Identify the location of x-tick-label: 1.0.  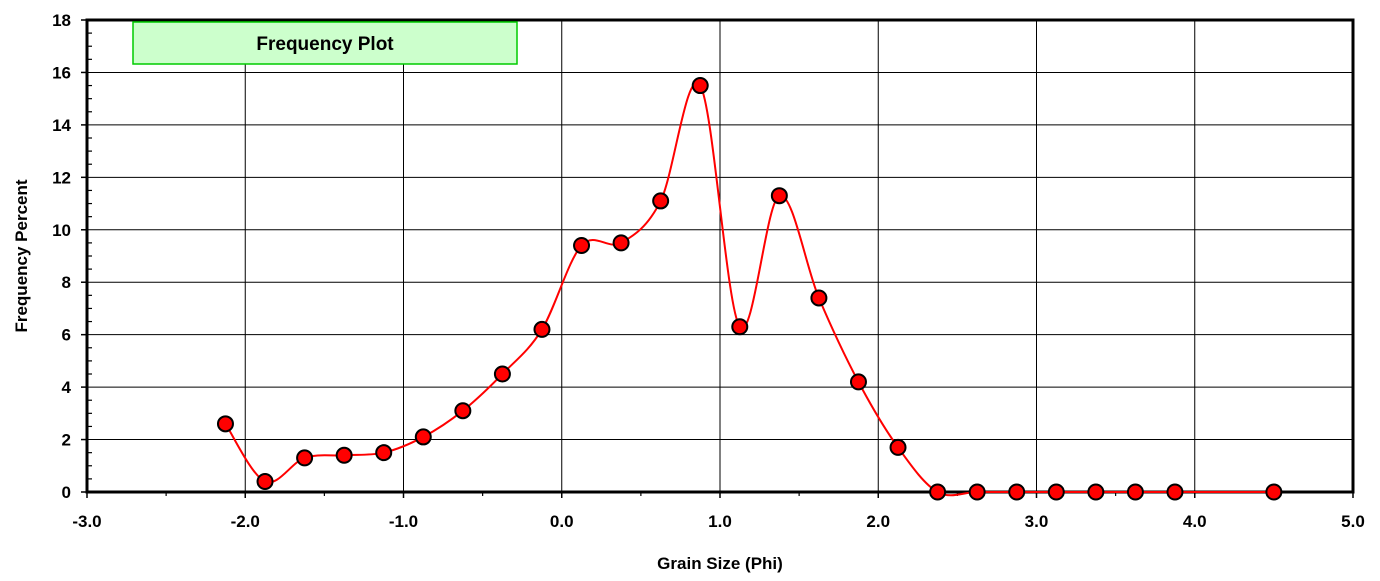
(720, 521).